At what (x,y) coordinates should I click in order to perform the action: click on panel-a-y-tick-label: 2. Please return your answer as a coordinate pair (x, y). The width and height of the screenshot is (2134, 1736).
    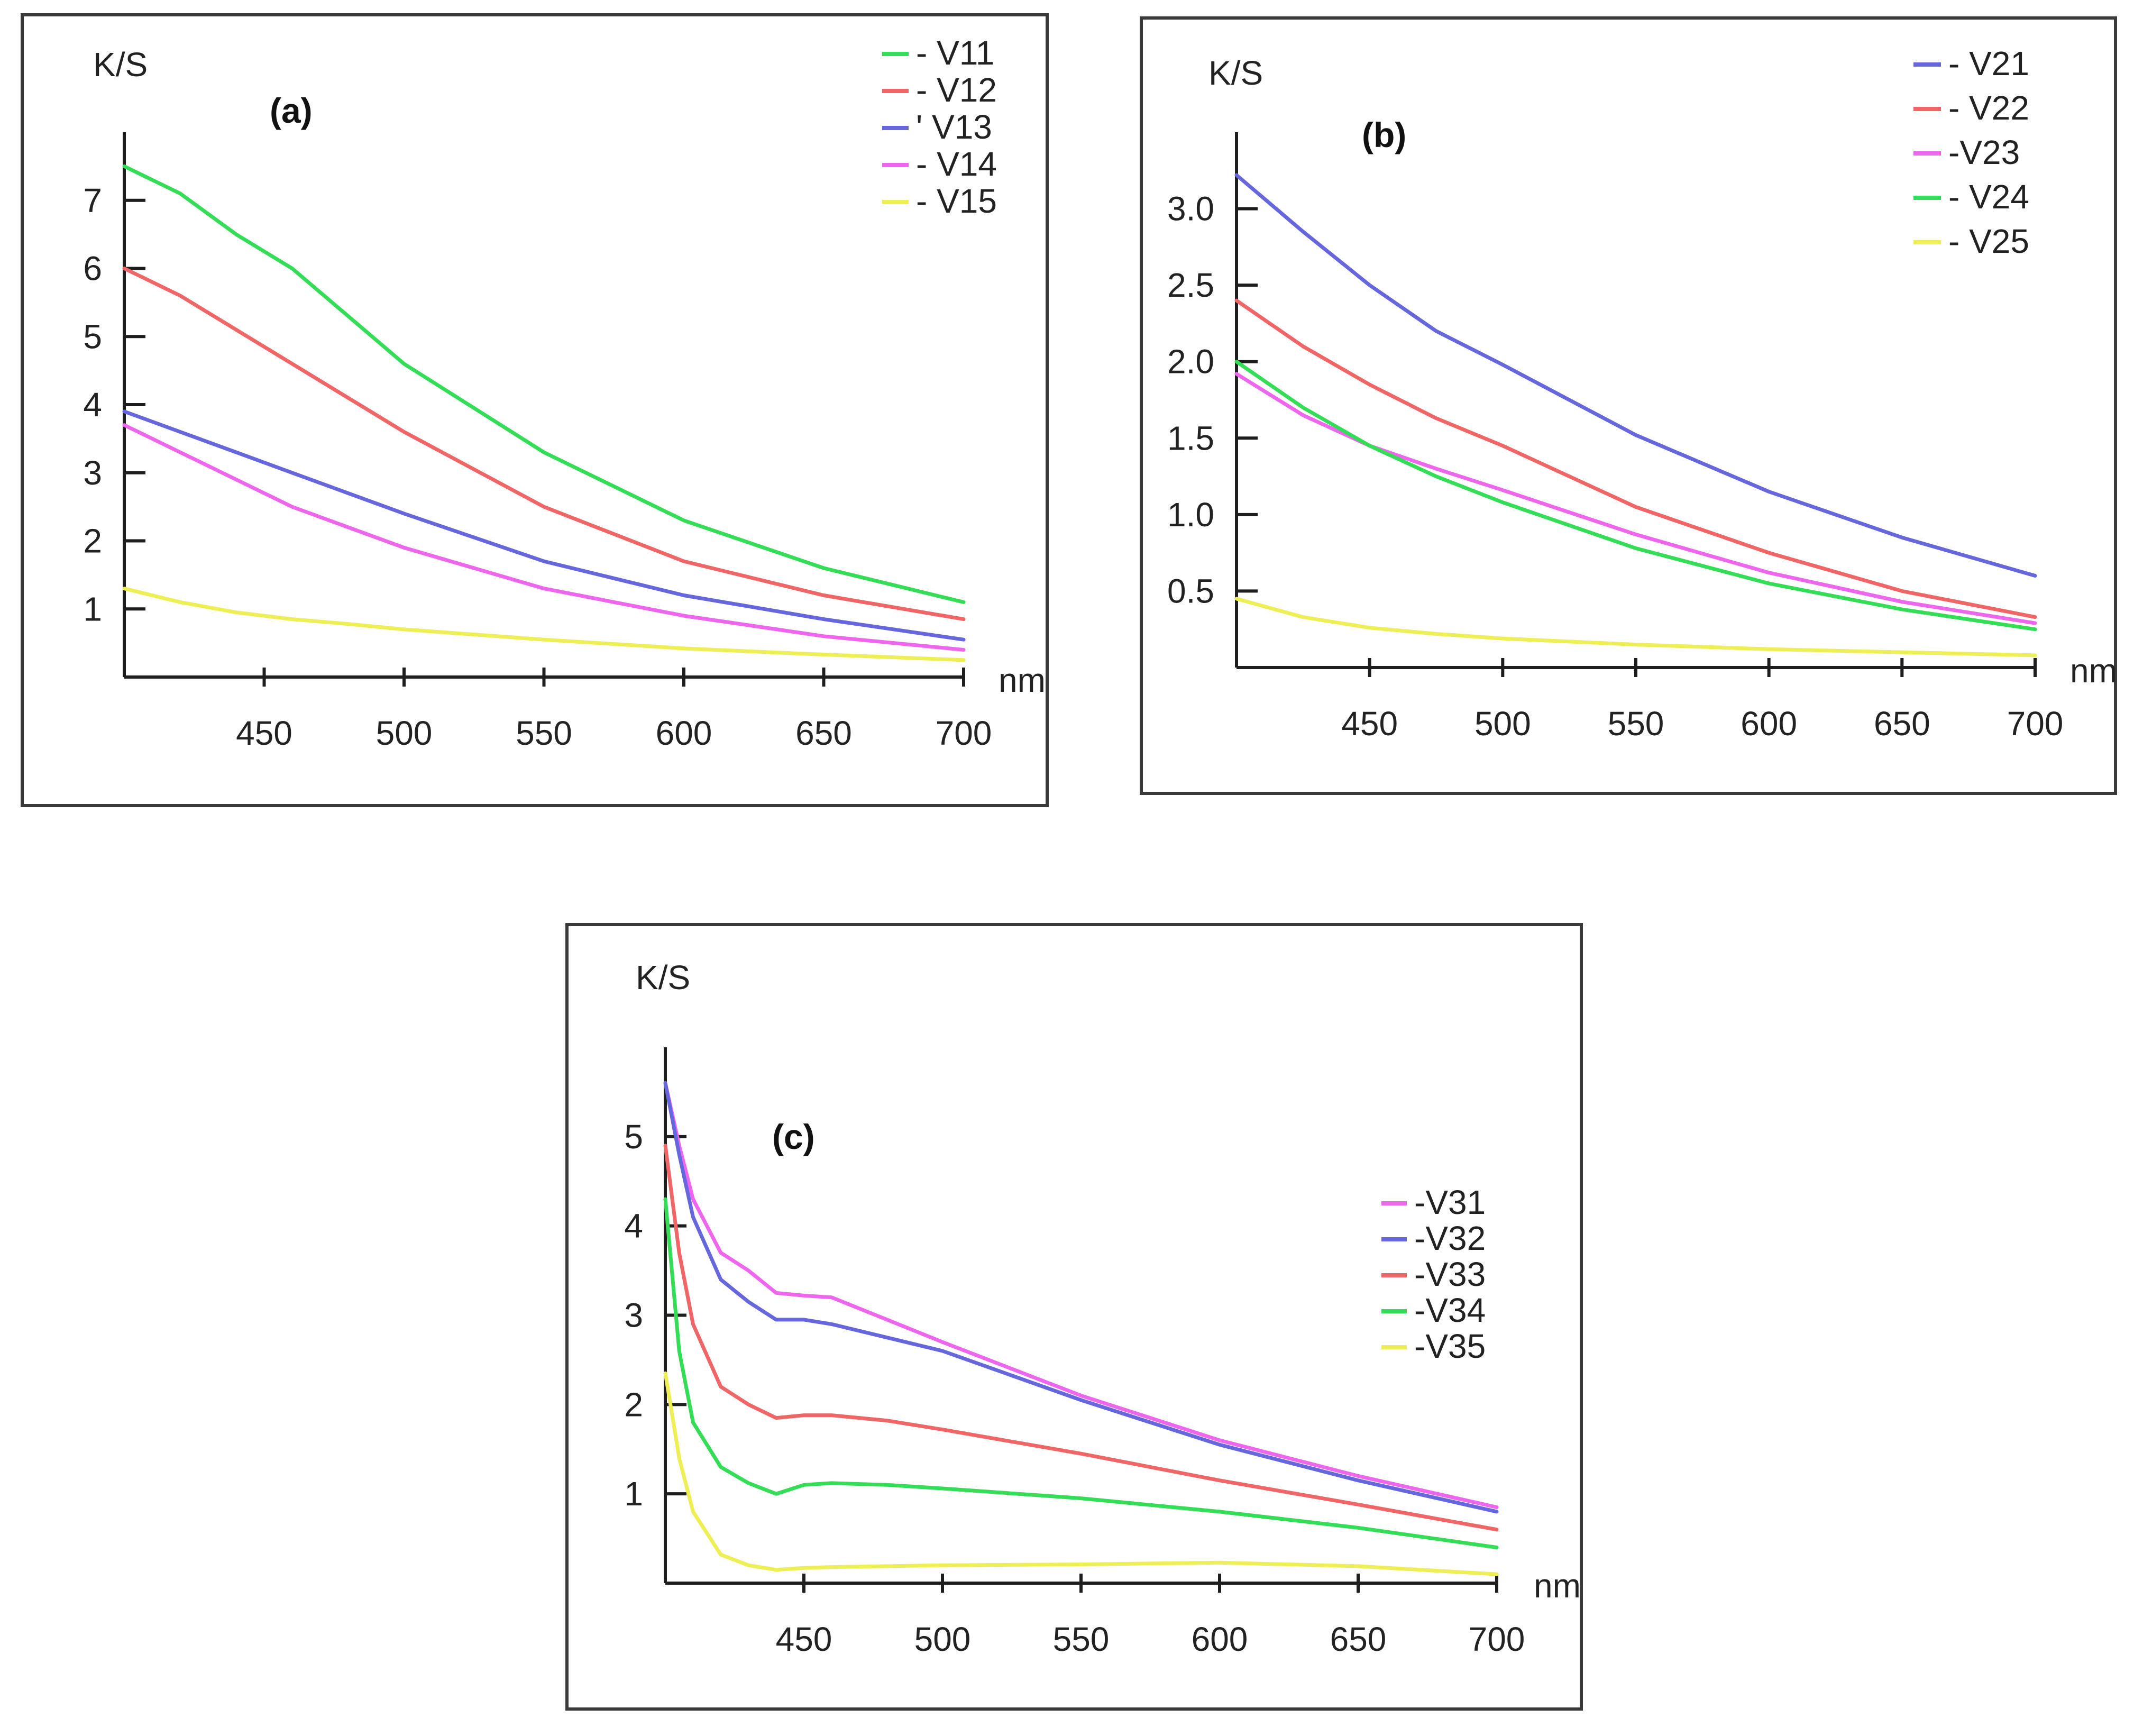
    Looking at the image, I should click on (92, 541).